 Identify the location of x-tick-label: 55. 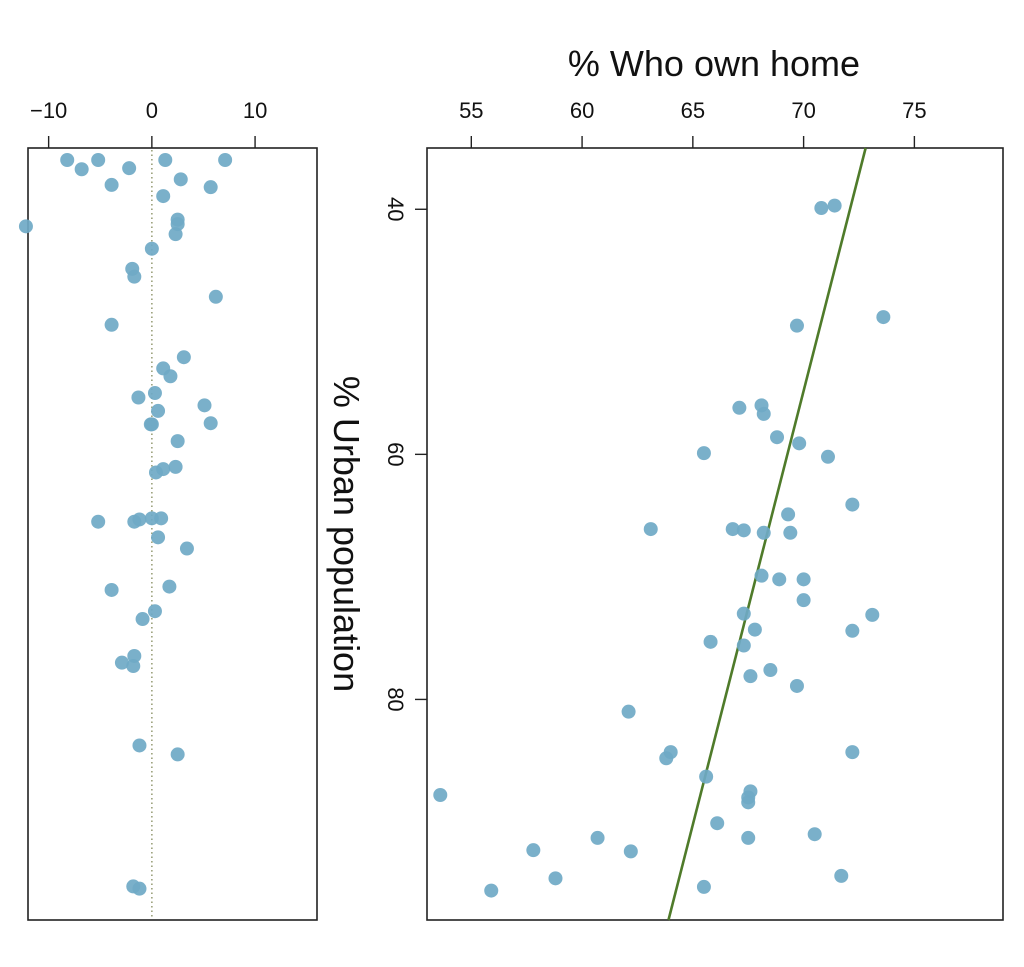
(471, 110).